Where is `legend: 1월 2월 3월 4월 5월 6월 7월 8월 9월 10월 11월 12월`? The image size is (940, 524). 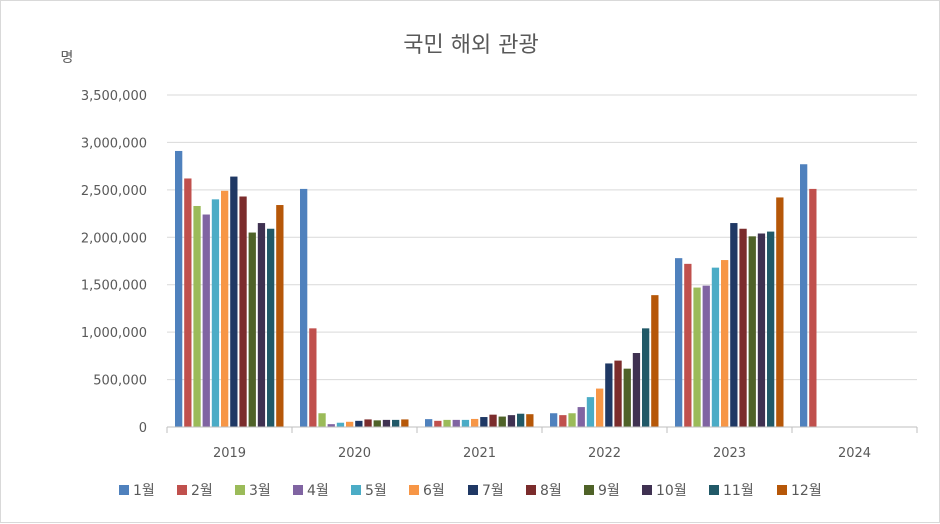
legend: 1월 2월 3월 4월 5월 6월 7월 8월 9월 10월 11월 12월 is located at coordinates (470, 491).